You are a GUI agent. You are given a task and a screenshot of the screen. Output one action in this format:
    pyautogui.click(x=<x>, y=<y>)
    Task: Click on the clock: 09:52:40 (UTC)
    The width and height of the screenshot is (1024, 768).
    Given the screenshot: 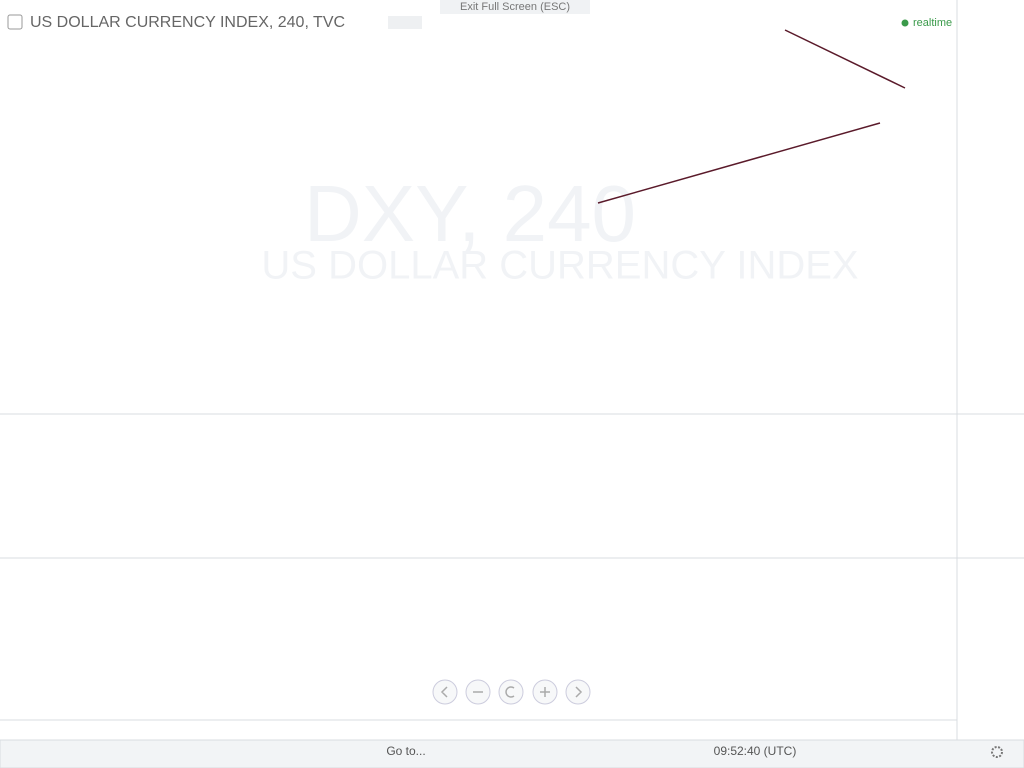 What is the action you would take?
    pyautogui.click(x=755, y=751)
    